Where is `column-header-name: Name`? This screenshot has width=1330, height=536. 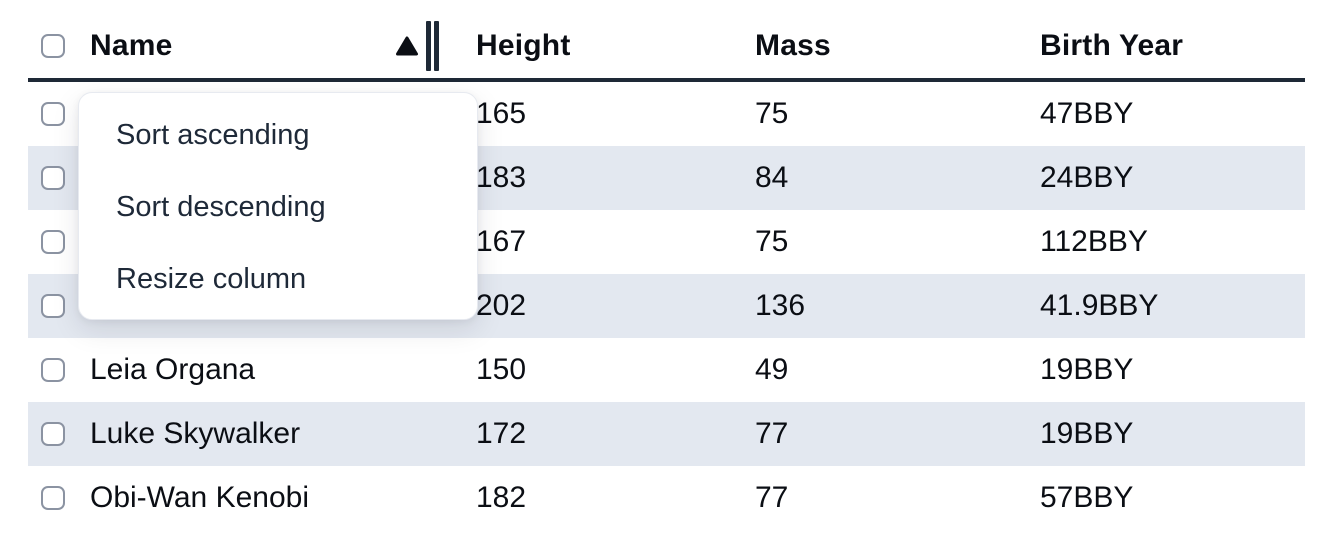 column-header-name: Name is located at coordinates (283, 46).